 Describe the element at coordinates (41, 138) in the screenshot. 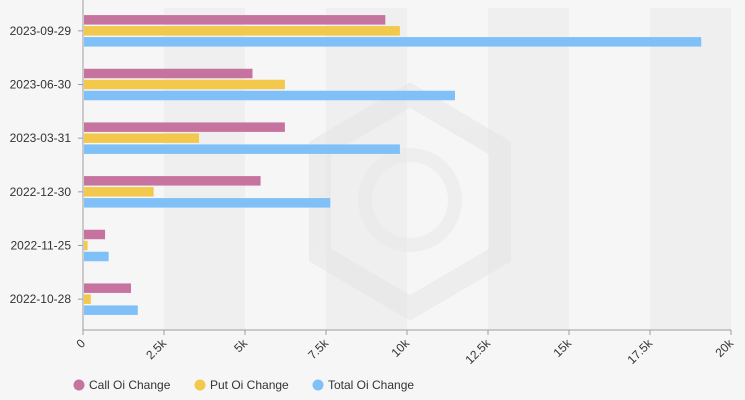

I see `y-tick-label: 2023-03-31` at that location.